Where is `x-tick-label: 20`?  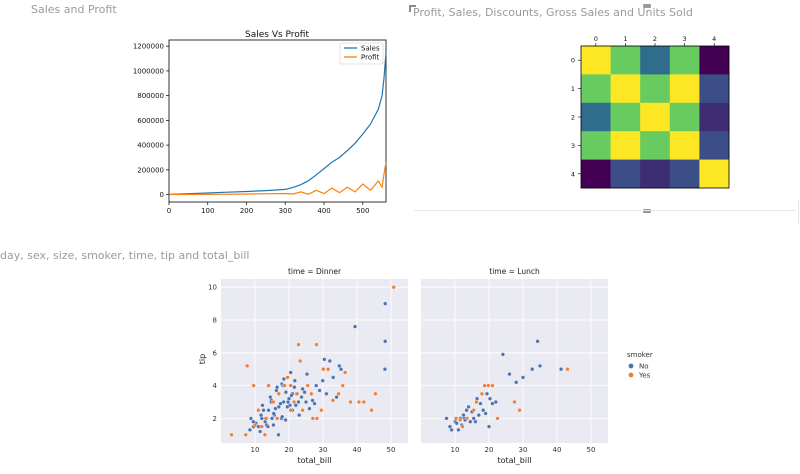
x-tick-label: 20 is located at coordinates (289, 450).